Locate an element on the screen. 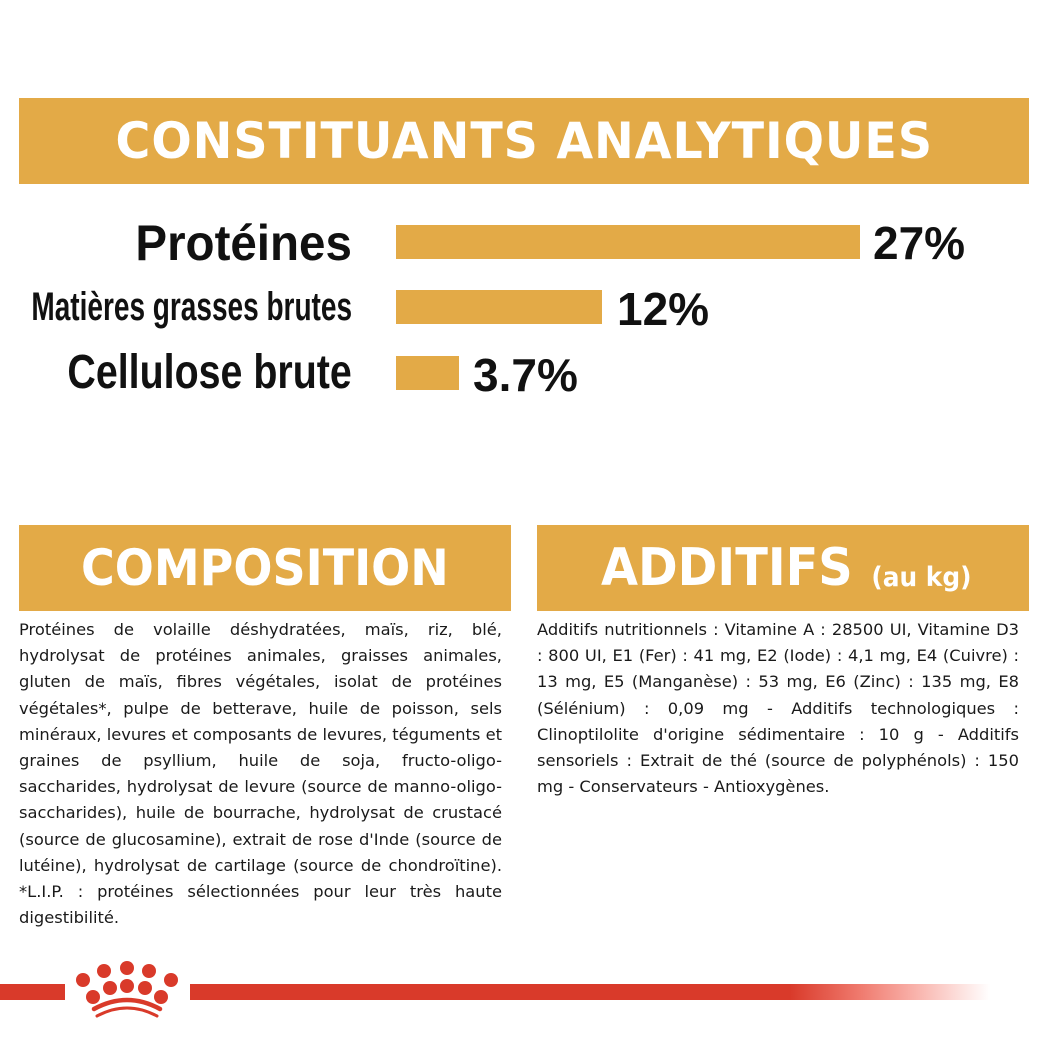 The height and width of the screenshot is (1049, 1049). composition-title: COMPOSITION is located at coordinates (265, 568).